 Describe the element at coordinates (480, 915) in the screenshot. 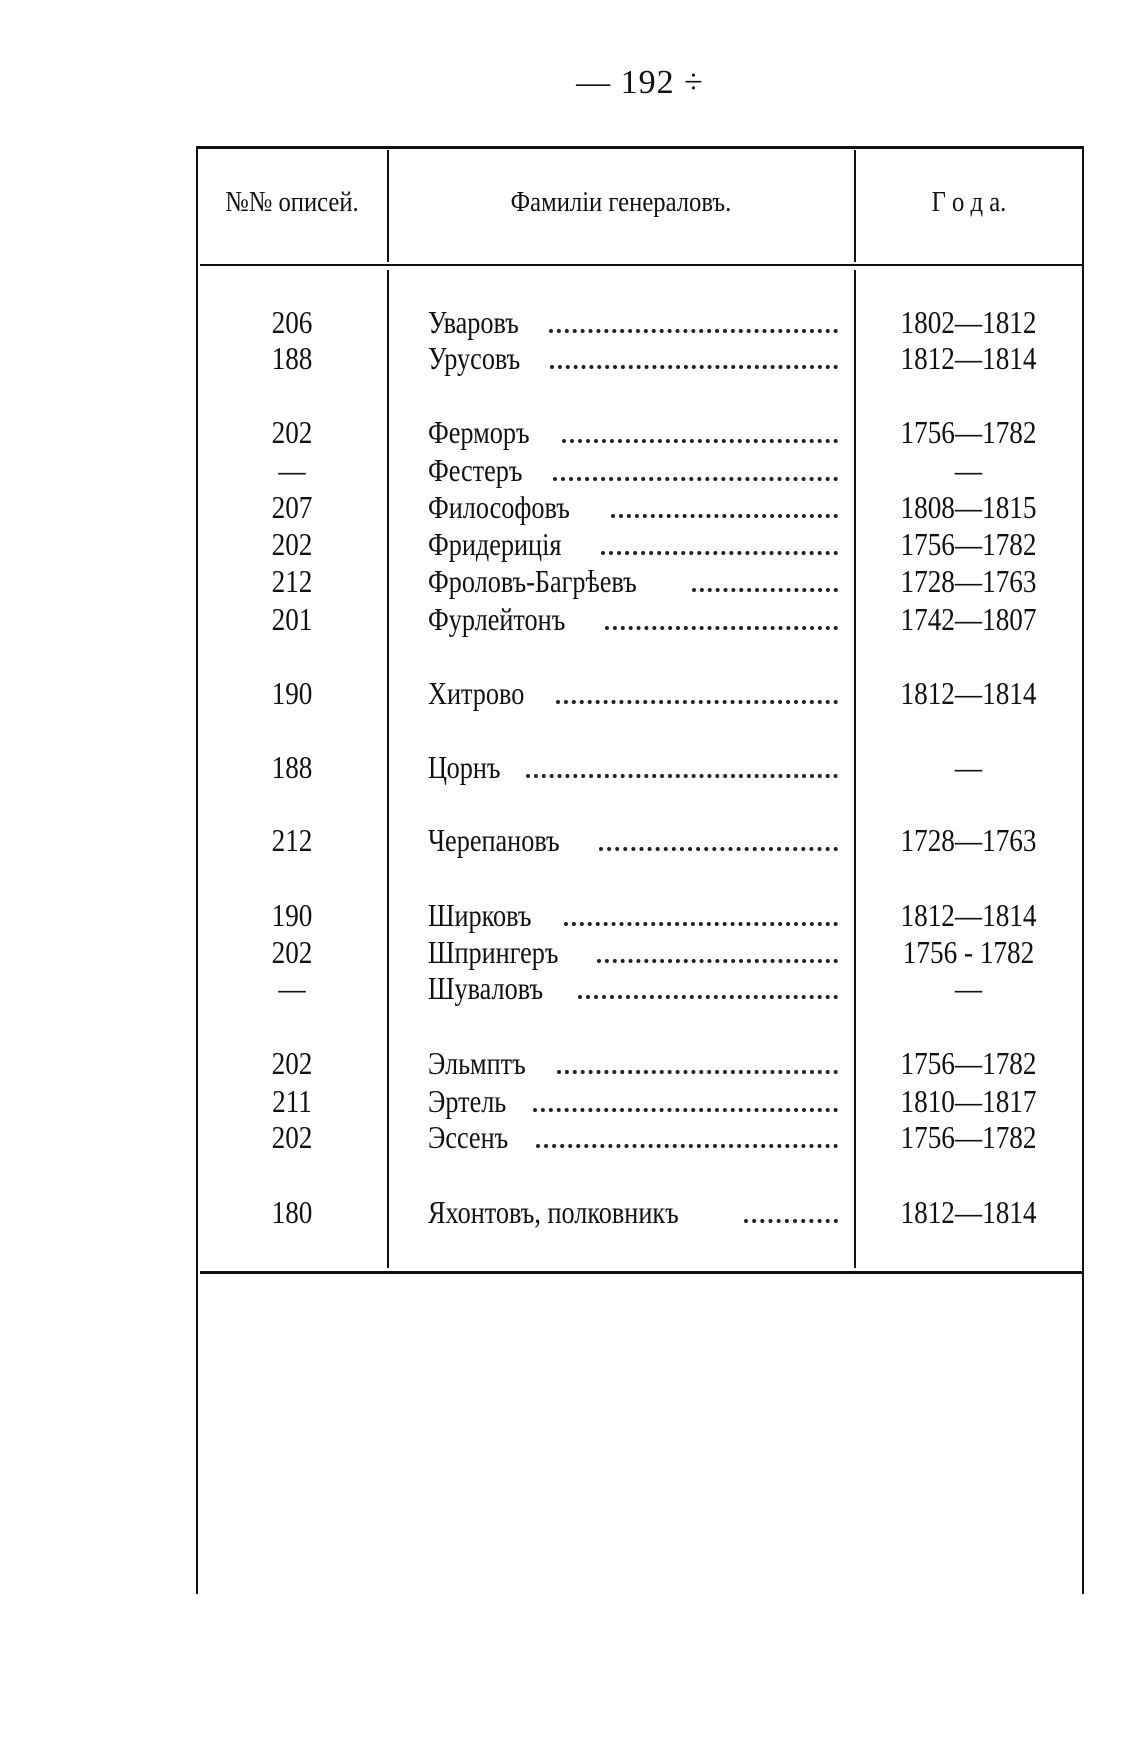

I see `general-name-text: Ширковъ` at that location.